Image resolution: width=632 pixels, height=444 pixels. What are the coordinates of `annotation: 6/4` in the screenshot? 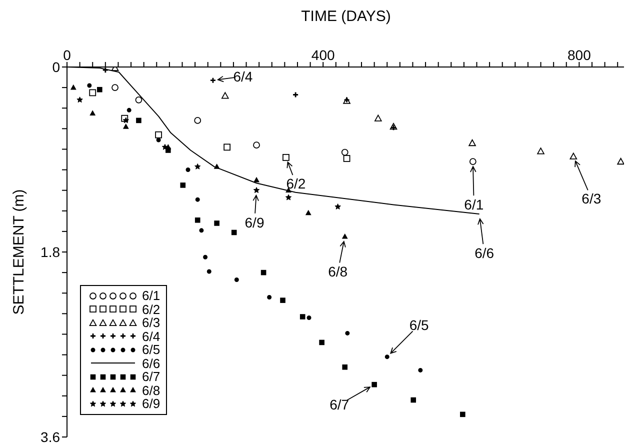 It's located at (243, 76).